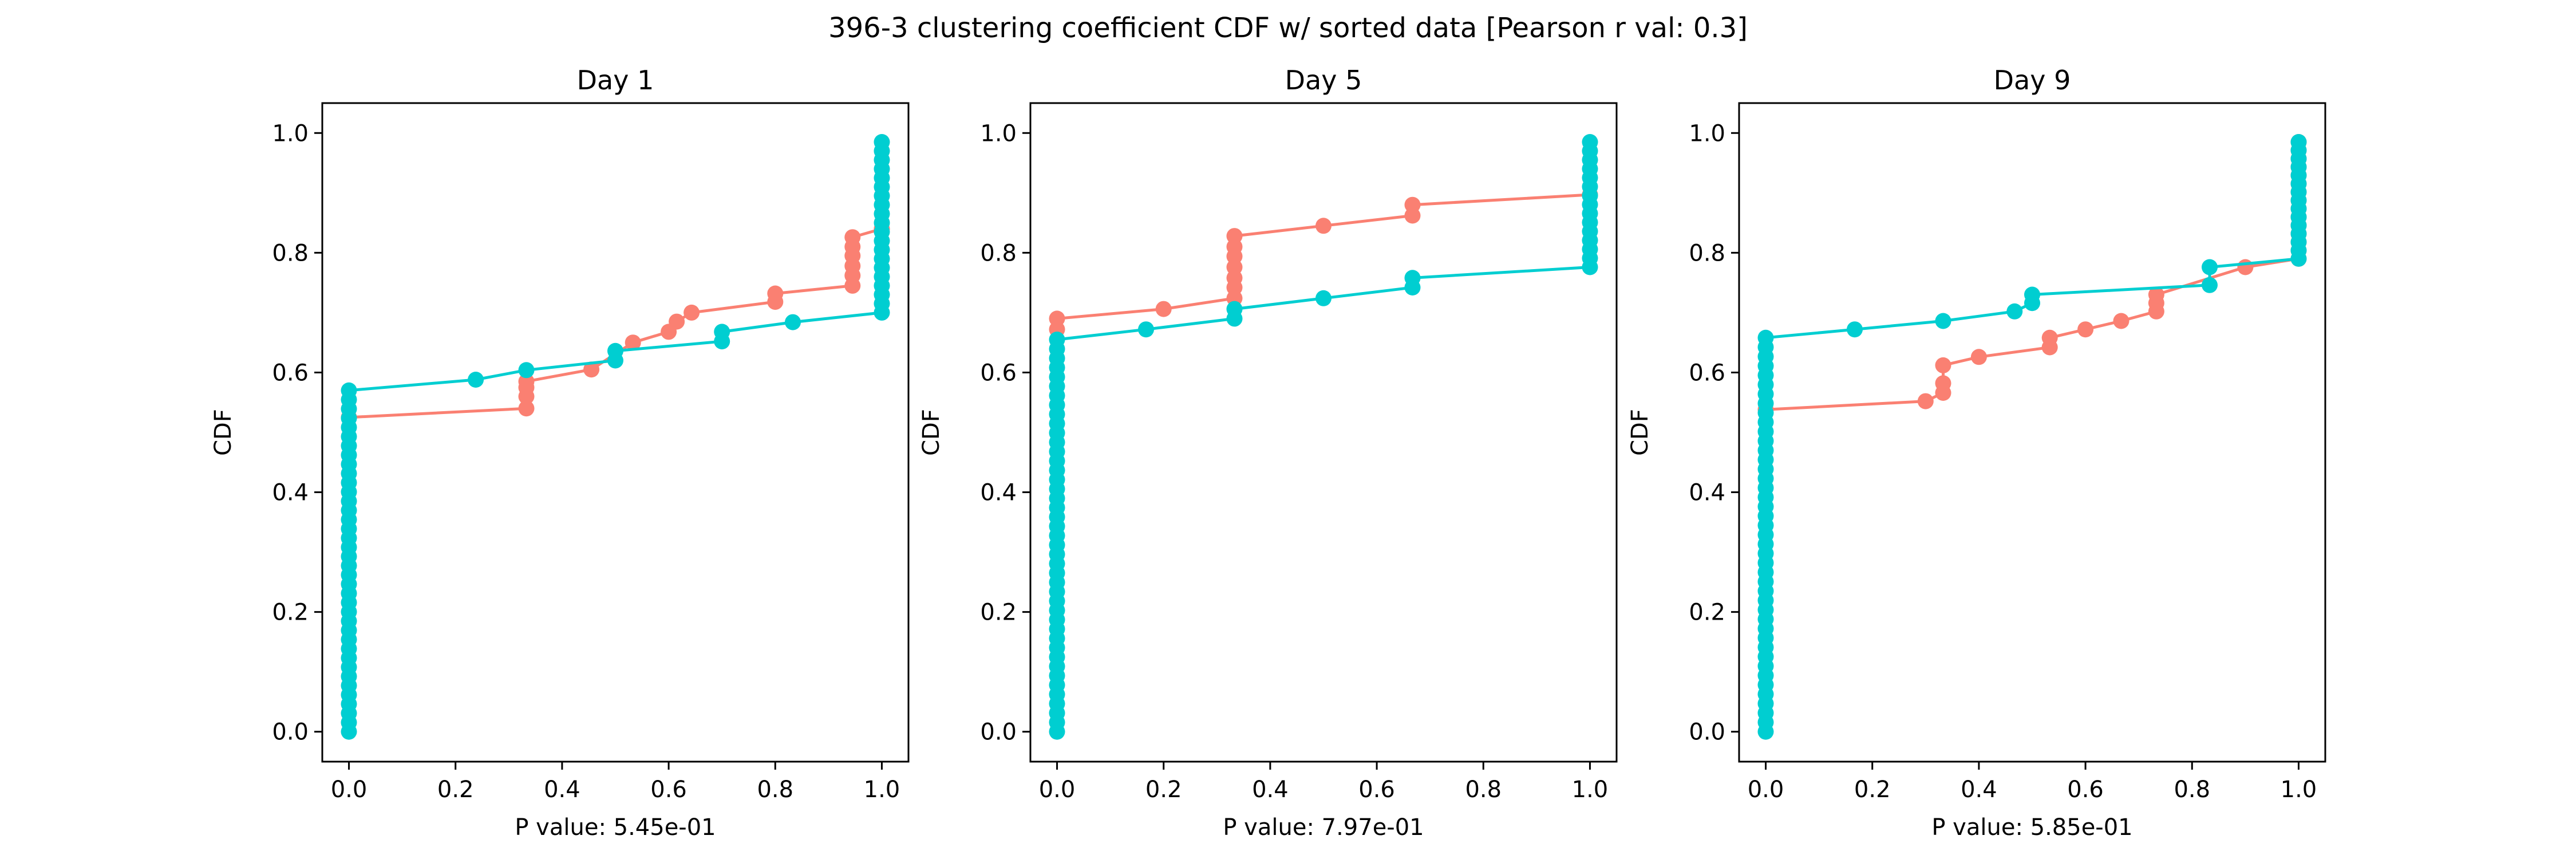  Describe the element at coordinates (2032, 80) in the screenshot. I see `subplot-title: Day 9` at that location.